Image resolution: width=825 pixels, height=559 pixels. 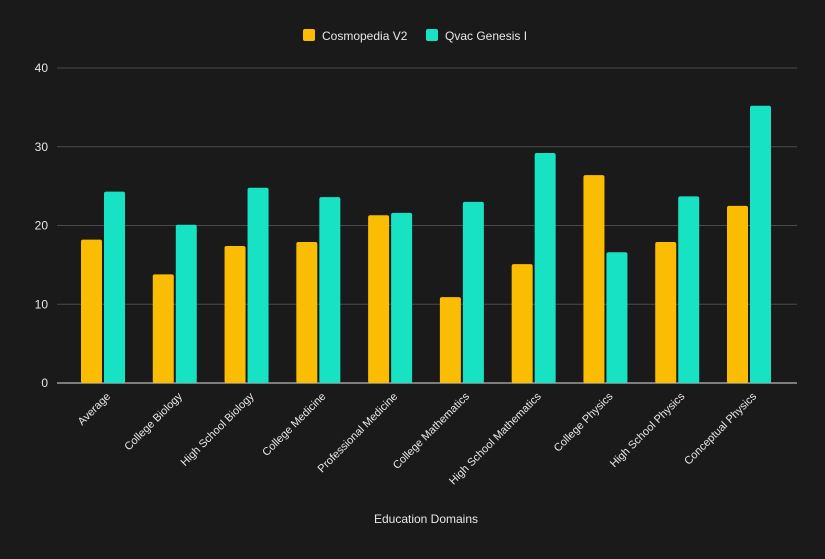 What do you see at coordinates (358, 433) in the screenshot?
I see `x-tick-label: Professional Medicine` at bounding box center [358, 433].